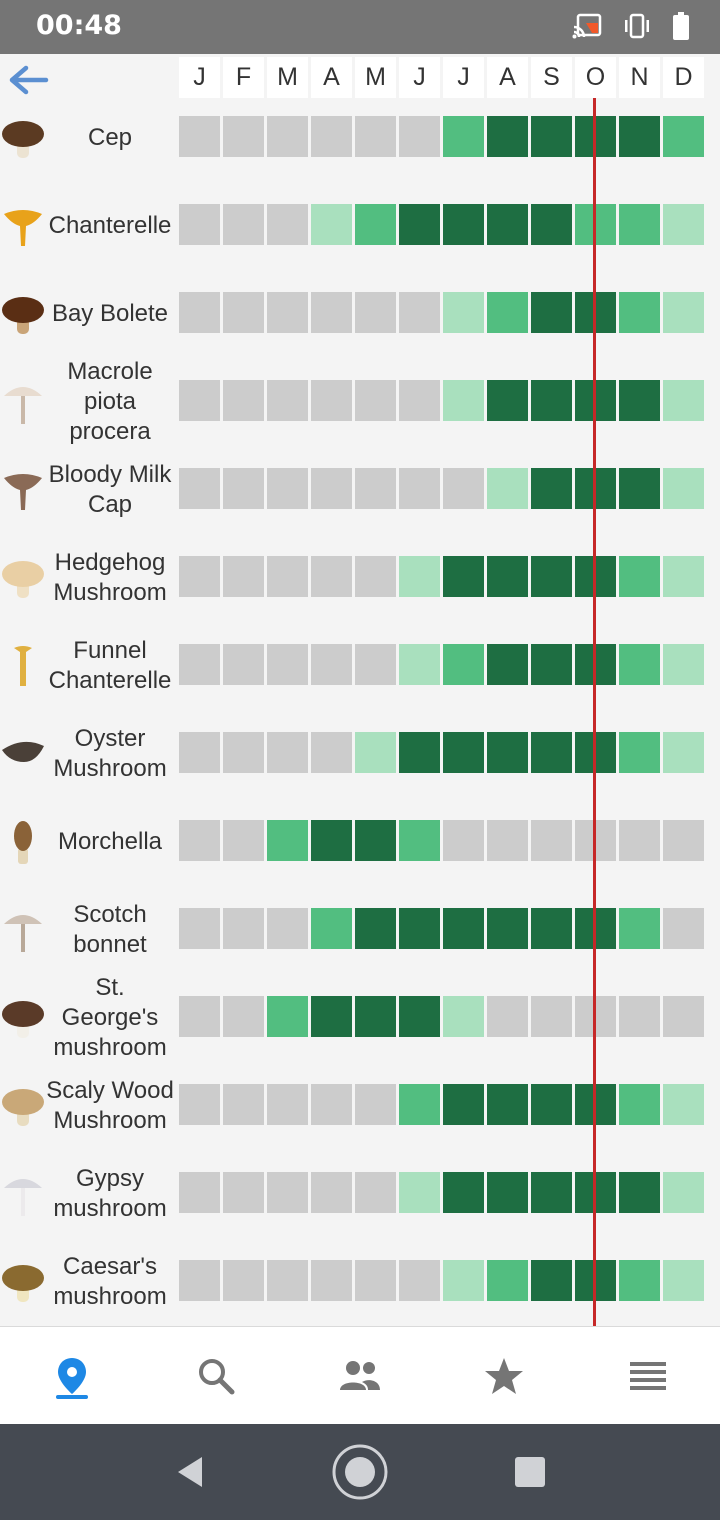 The height and width of the screenshot is (1520, 720). I want to click on oyster-mushroom-icon, so click(23, 755).